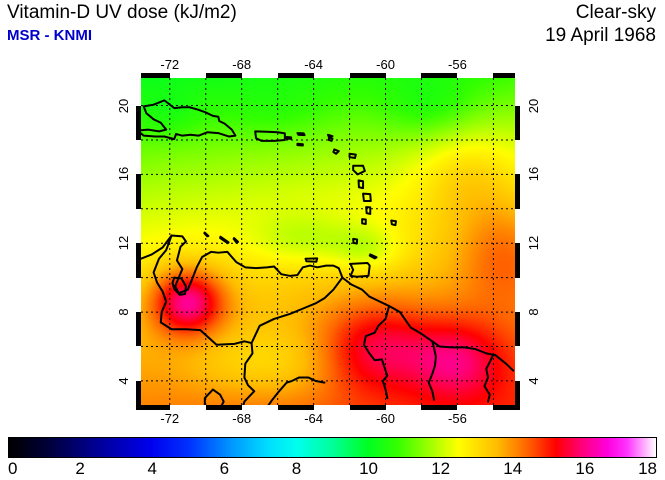 The image size is (665, 480). I want to click on y-axis-tick-label-right: 12, so click(533, 243).